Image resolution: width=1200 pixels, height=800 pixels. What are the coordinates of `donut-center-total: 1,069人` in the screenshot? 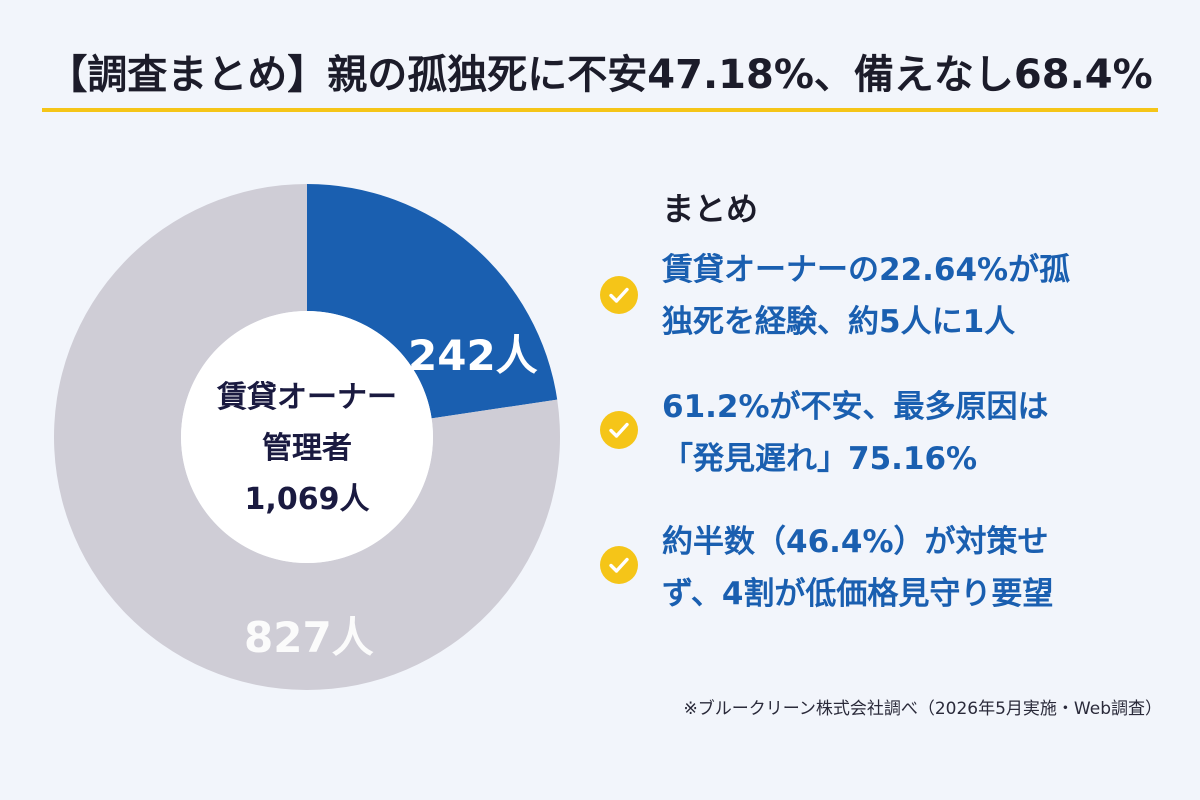 It's located at (307, 499).